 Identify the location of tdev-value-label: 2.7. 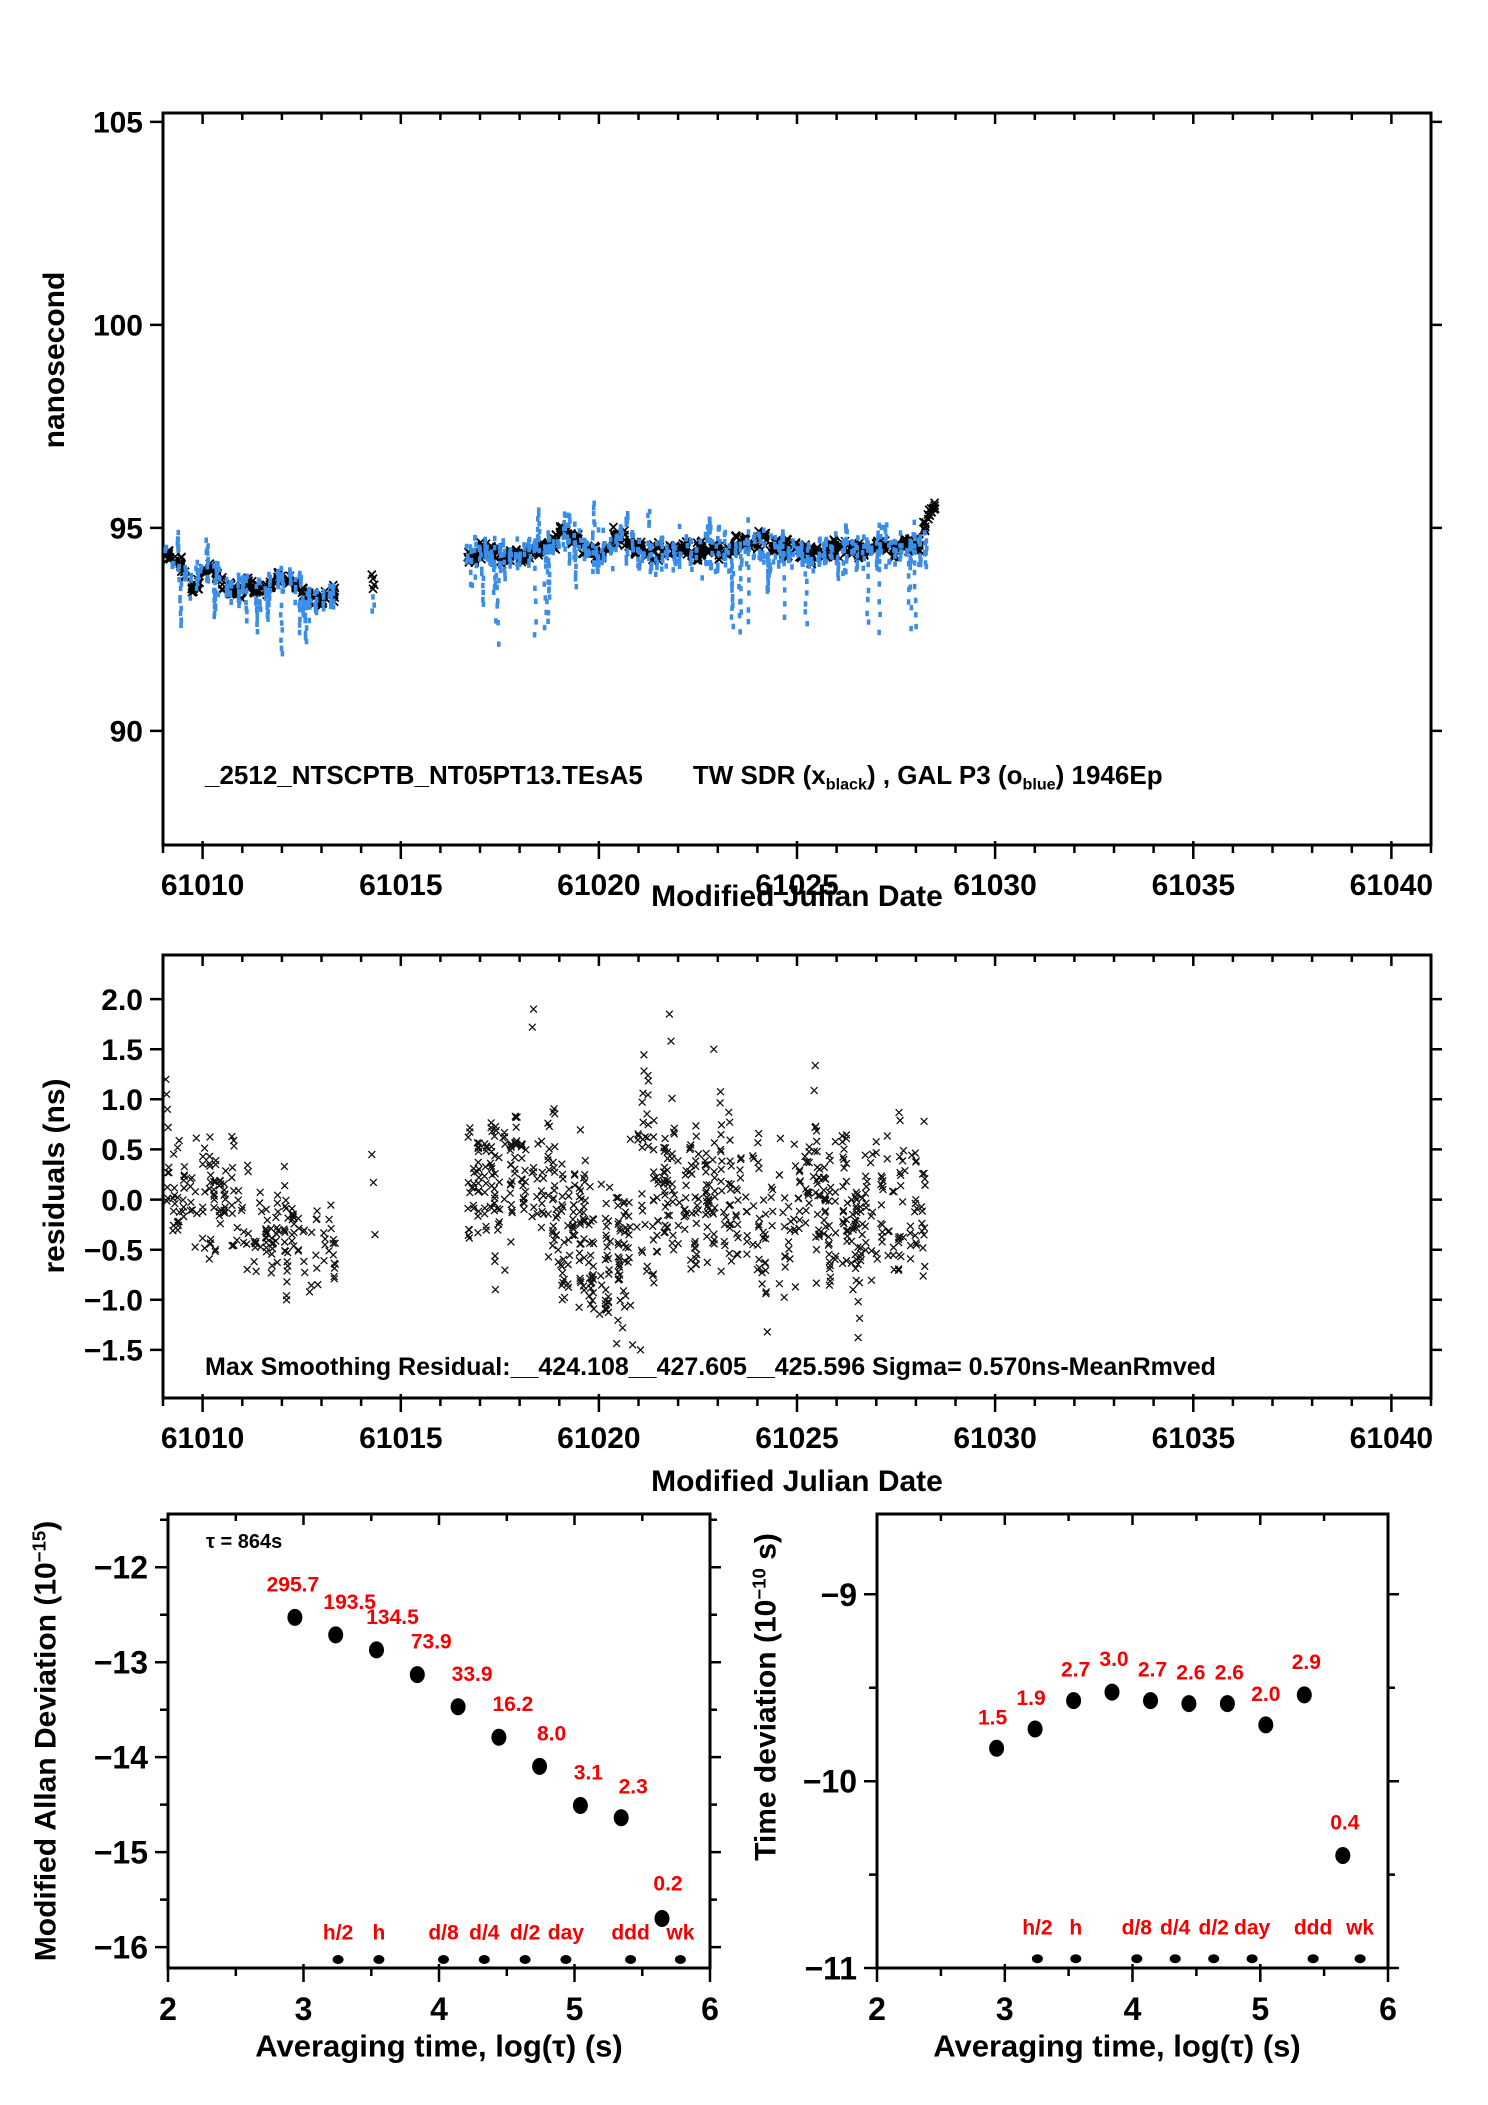
(1075, 1670).